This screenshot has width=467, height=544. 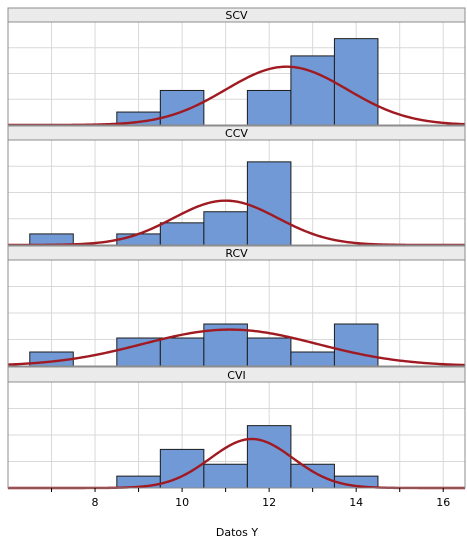 I want to click on panel-title: CCV, so click(x=236, y=133).